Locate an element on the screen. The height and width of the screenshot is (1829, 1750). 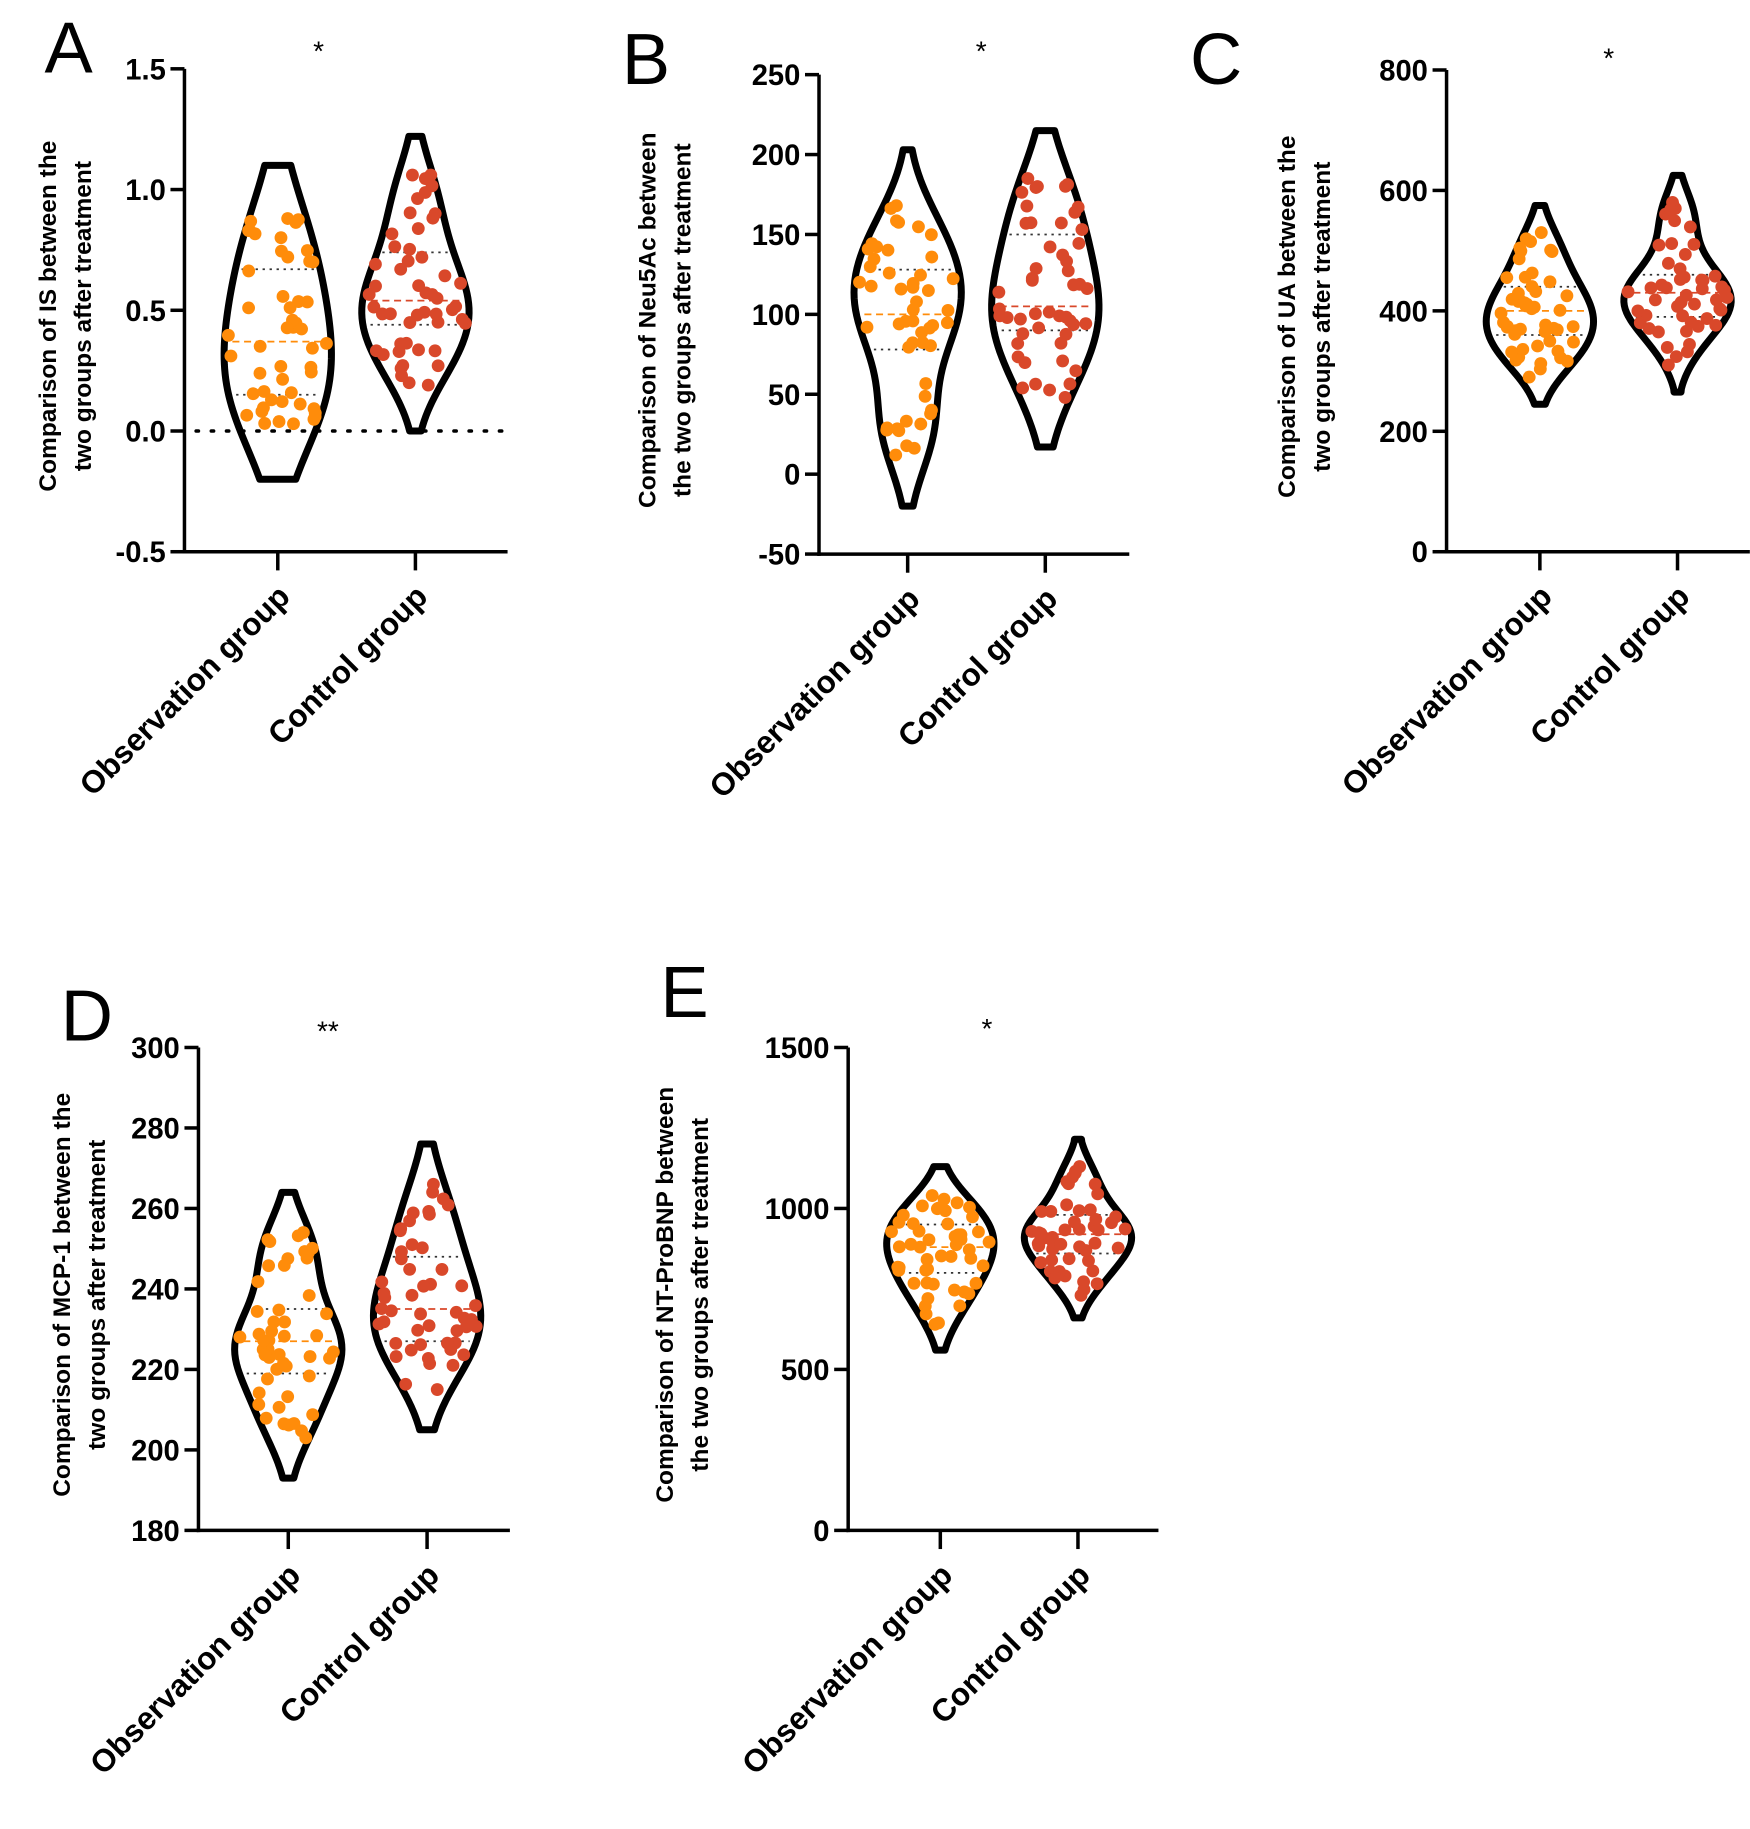
y-tick-label: 500 is located at coordinates (805, 1371).